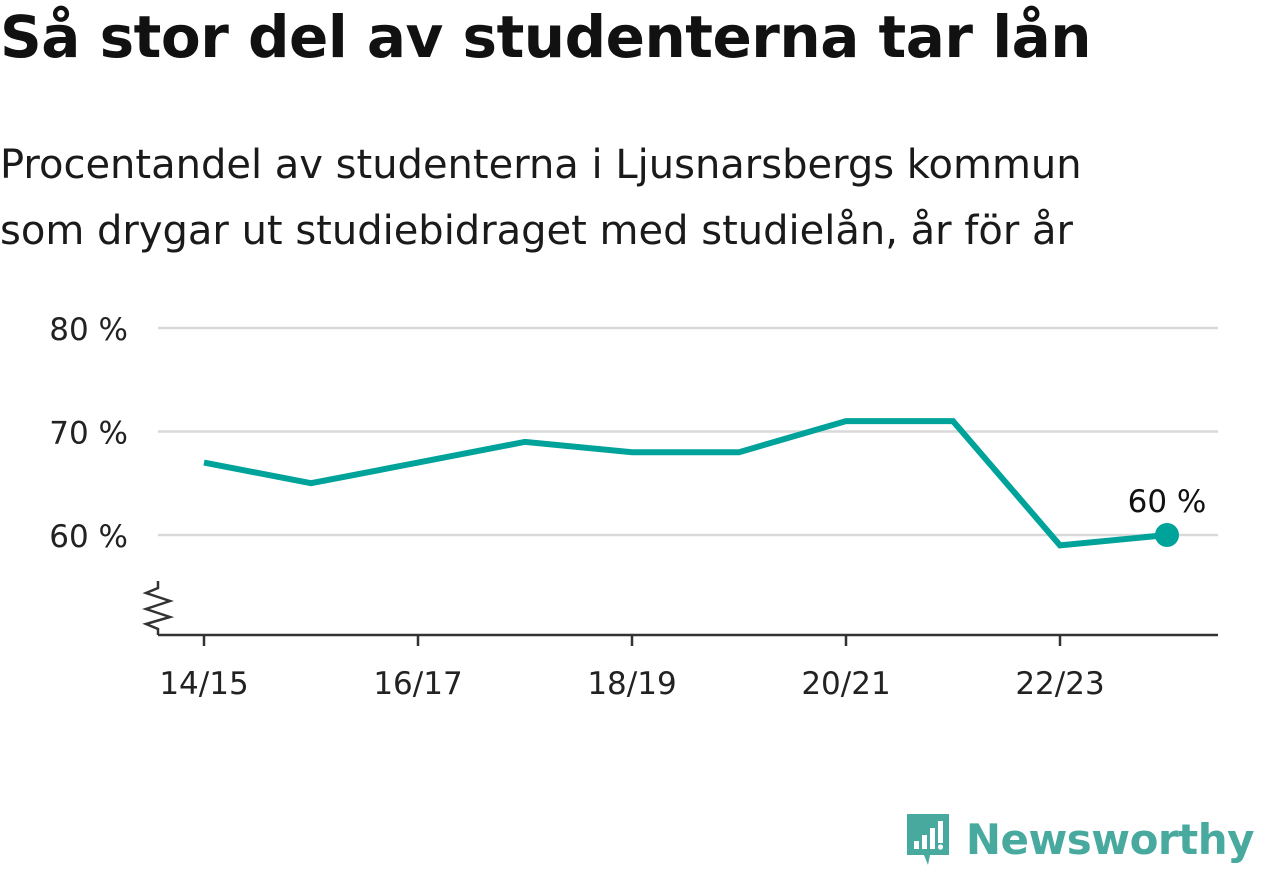 The image size is (1262, 879). I want to click on endpoint-marker, so click(1167, 535).